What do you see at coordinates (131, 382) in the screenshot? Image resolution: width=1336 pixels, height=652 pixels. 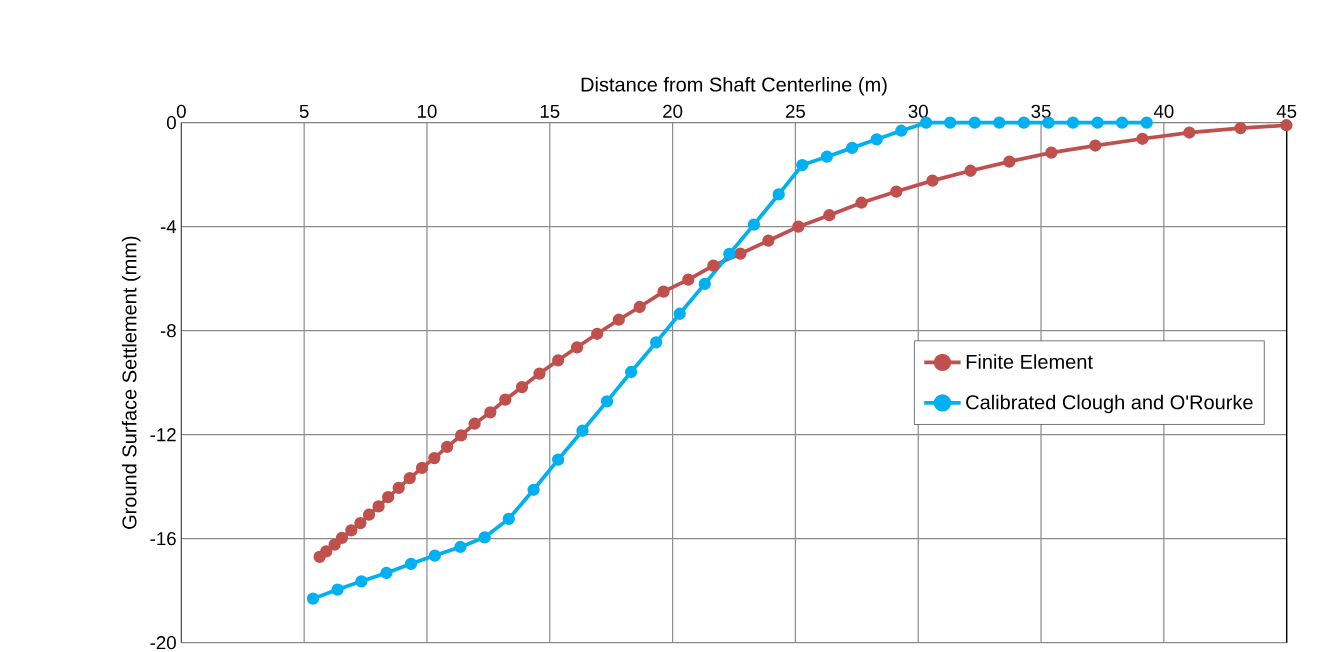 I see `y-axis-title: Ground Surface Settlement (mm)` at bounding box center [131, 382].